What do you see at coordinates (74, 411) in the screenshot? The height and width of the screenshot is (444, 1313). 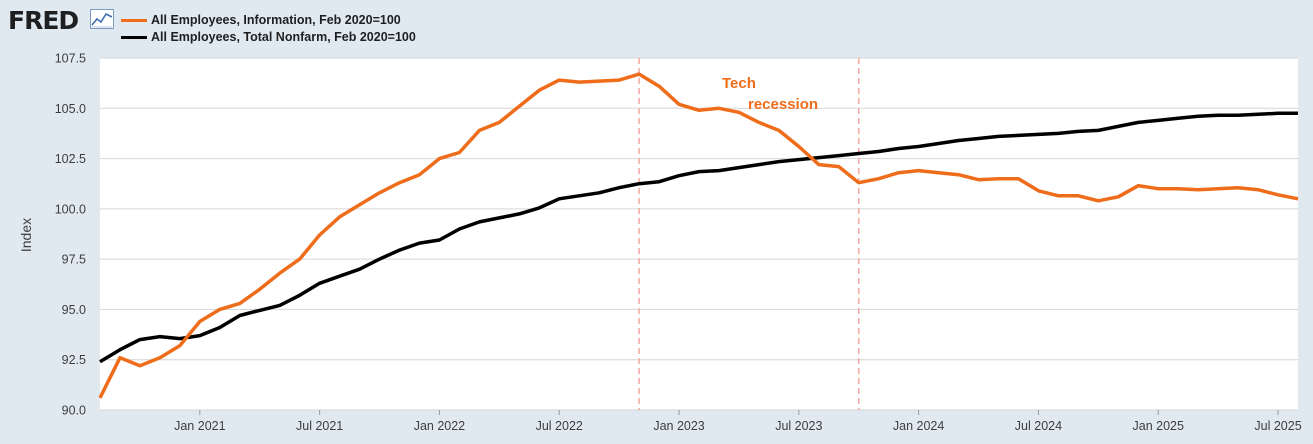 I see `y-tick-label: 90.0` at bounding box center [74, 411].